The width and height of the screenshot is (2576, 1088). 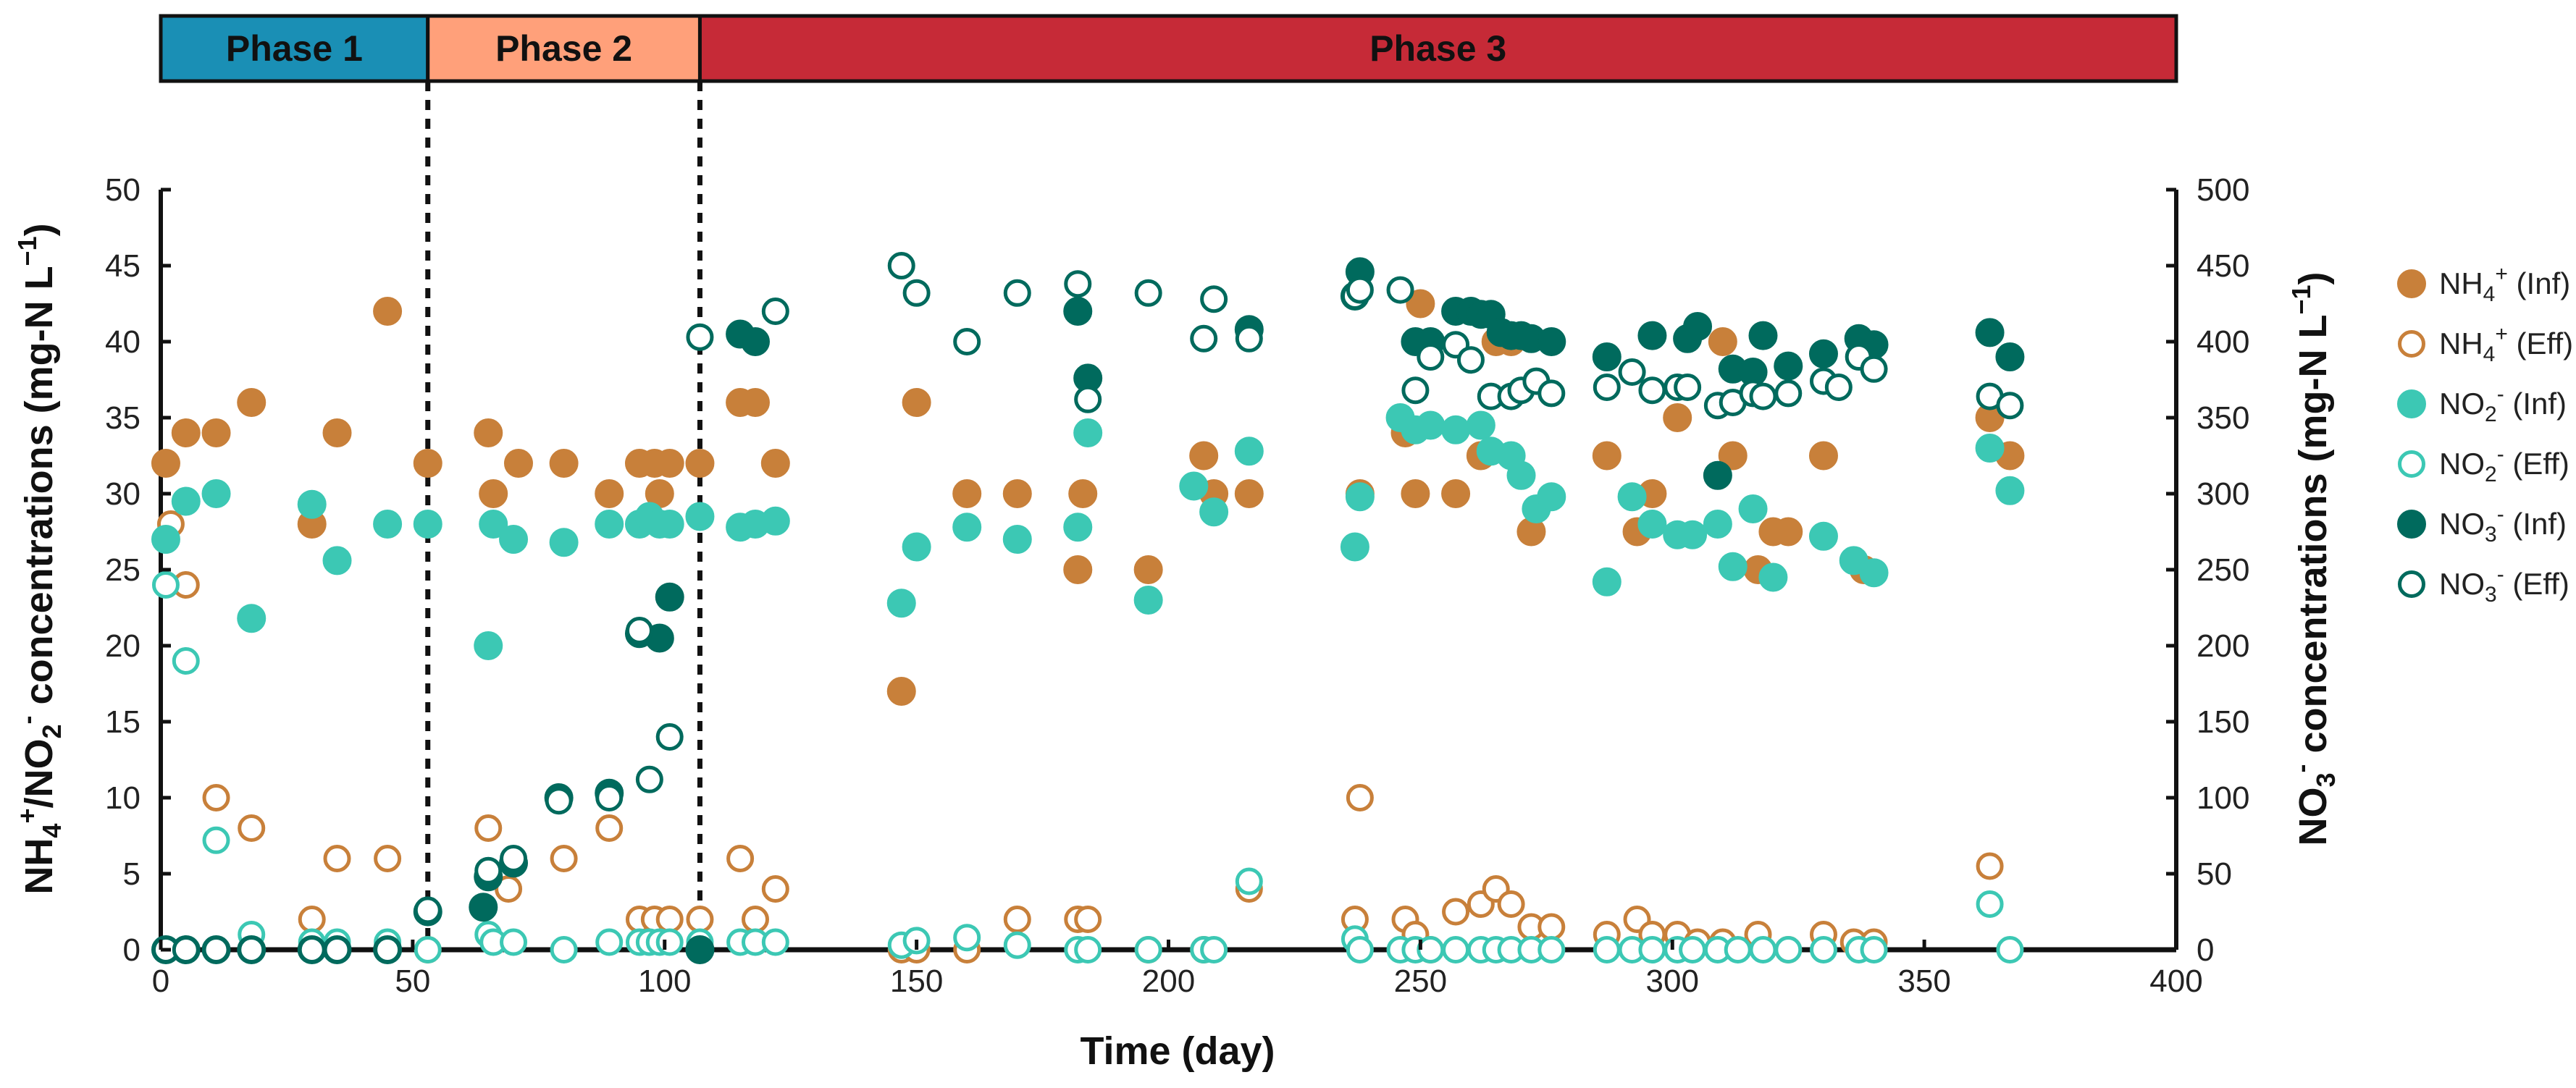 I want to click on y-left-tick-label: 10, so click(x=122, y=798).